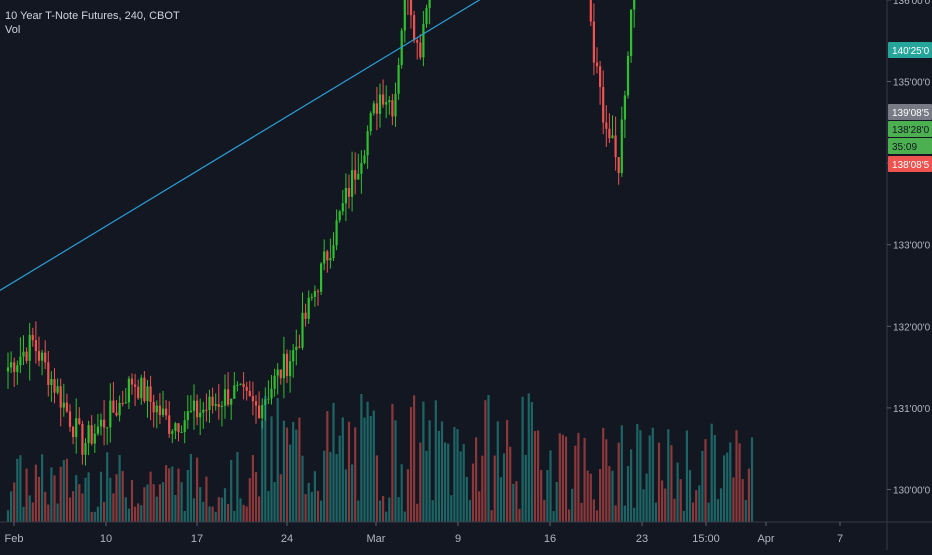 This screenshot has height=555, width=932. I want to click on symbol-title: 10 Year T-Note Futures, 240, CBOT, so click(92, 16).